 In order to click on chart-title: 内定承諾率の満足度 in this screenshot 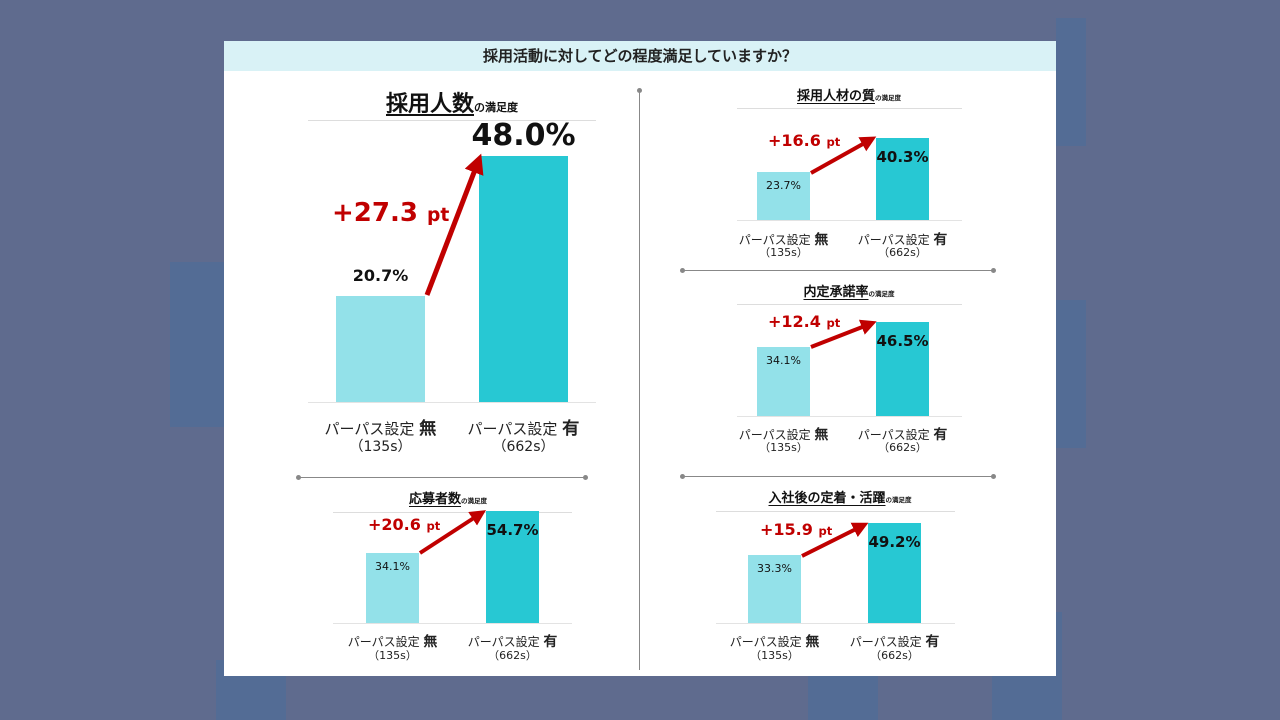, I will do `click(848, 290)`.